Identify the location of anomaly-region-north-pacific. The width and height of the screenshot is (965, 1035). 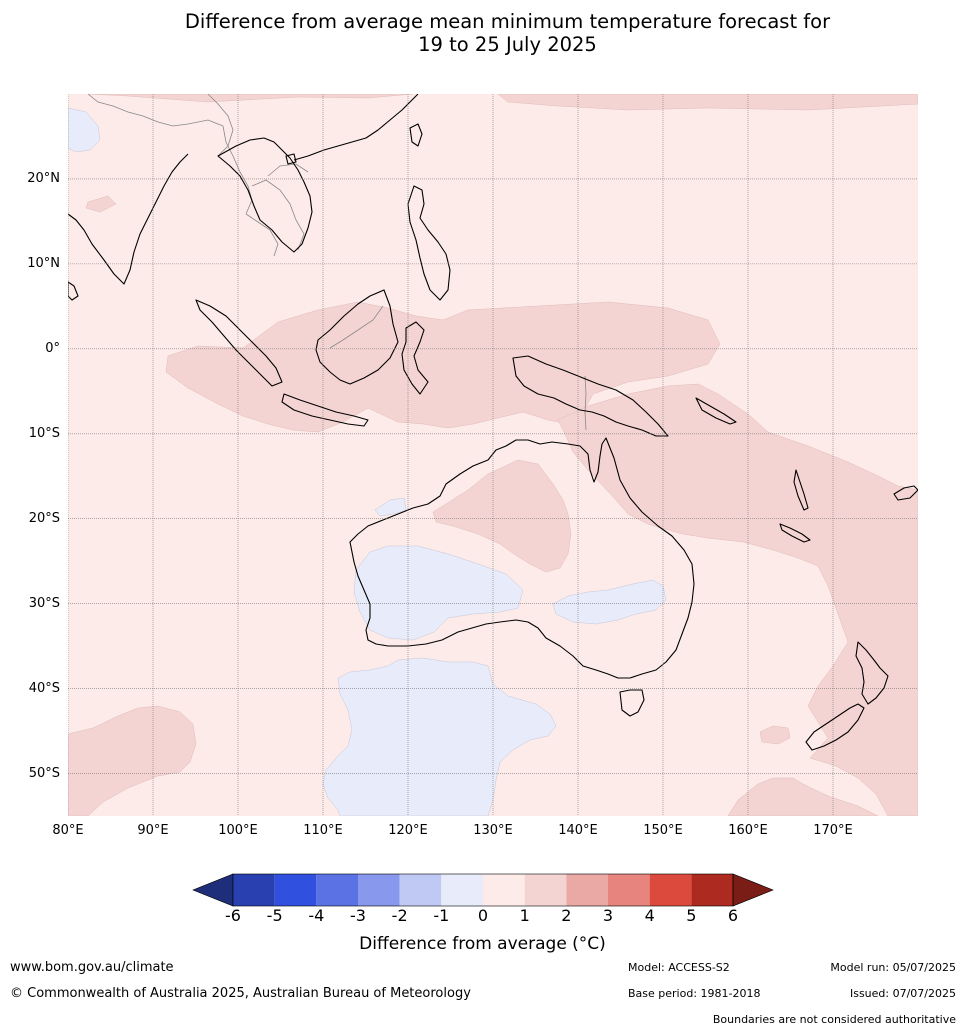
(250, 98).